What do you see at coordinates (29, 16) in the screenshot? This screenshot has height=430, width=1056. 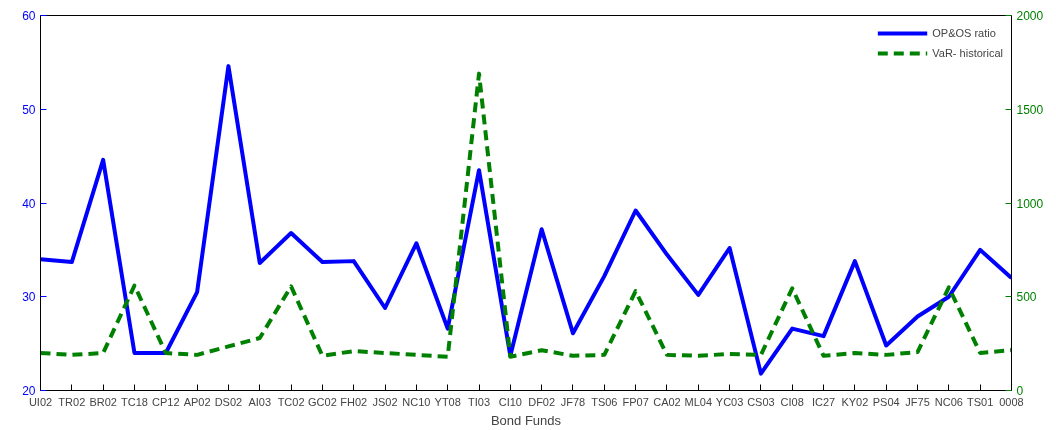 I see `y-tick-label: 60` at bounding box center [29, 16].